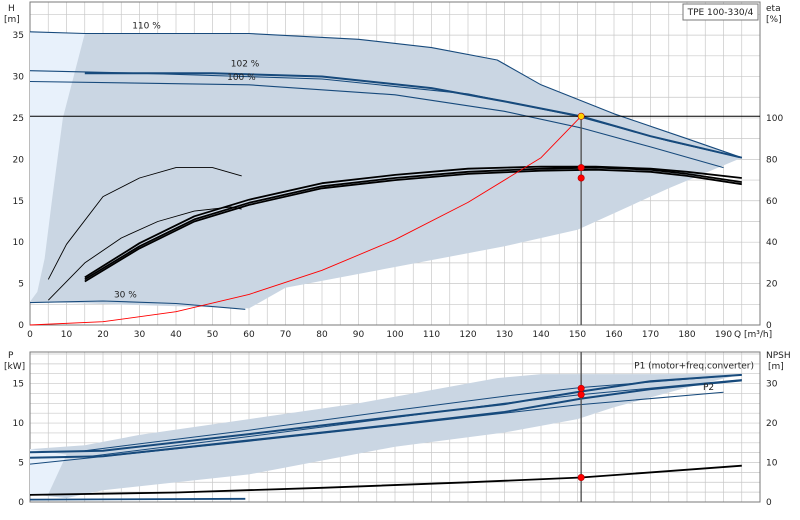  I want to click on bottom-left-axis-unit: [kW], so click(14, 367).